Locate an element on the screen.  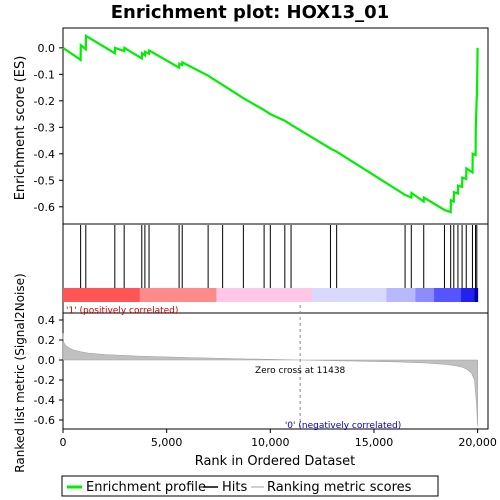
metric-y-axis-label: Ranked list metric (Signal2Noise) is located at coordinates (20, 372).